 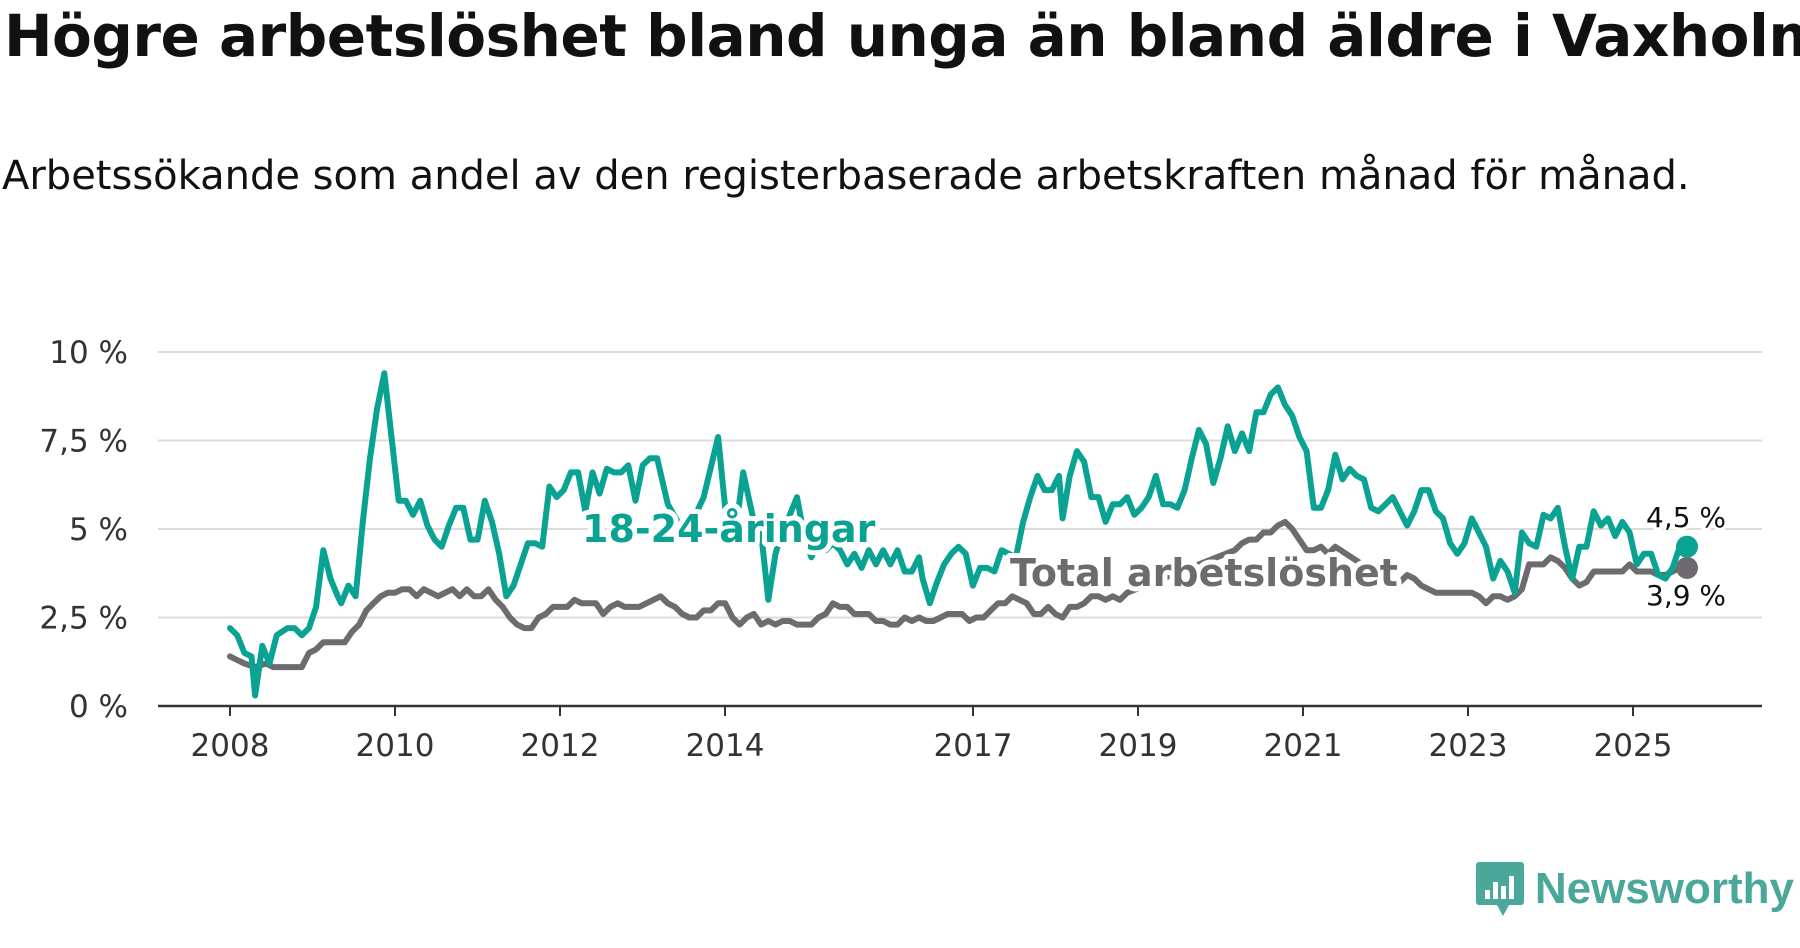 I want to click on x-tick-label: 2014, so click(x=725, y=746).